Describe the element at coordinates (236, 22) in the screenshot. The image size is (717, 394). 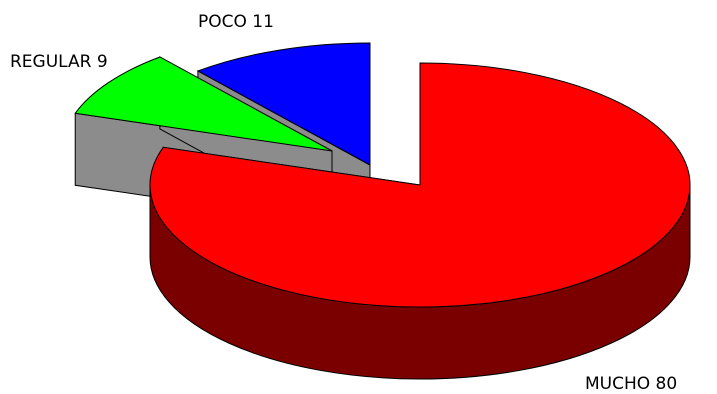
I see `label-poco: POCO 11` at that location.